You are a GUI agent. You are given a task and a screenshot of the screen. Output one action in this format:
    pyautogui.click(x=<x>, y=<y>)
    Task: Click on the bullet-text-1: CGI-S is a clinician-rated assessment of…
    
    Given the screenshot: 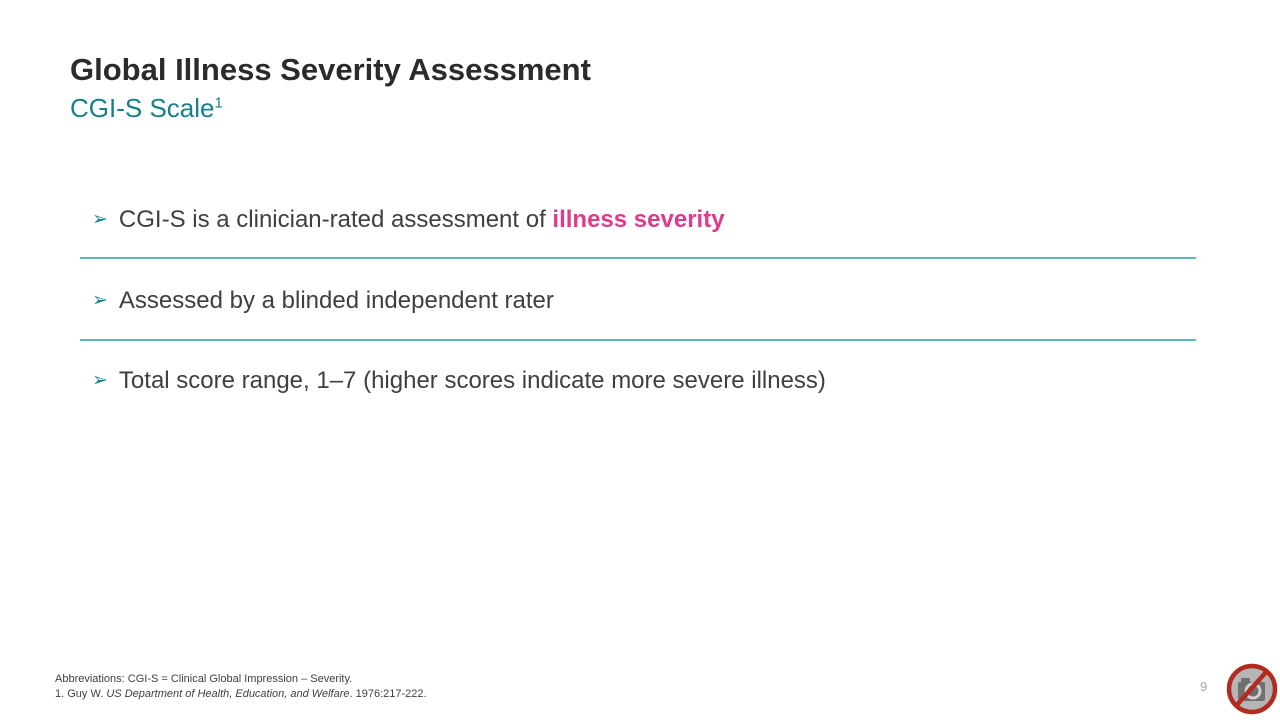 What is the action you would take?
    pyautogui.click(x=422, y=220)
    